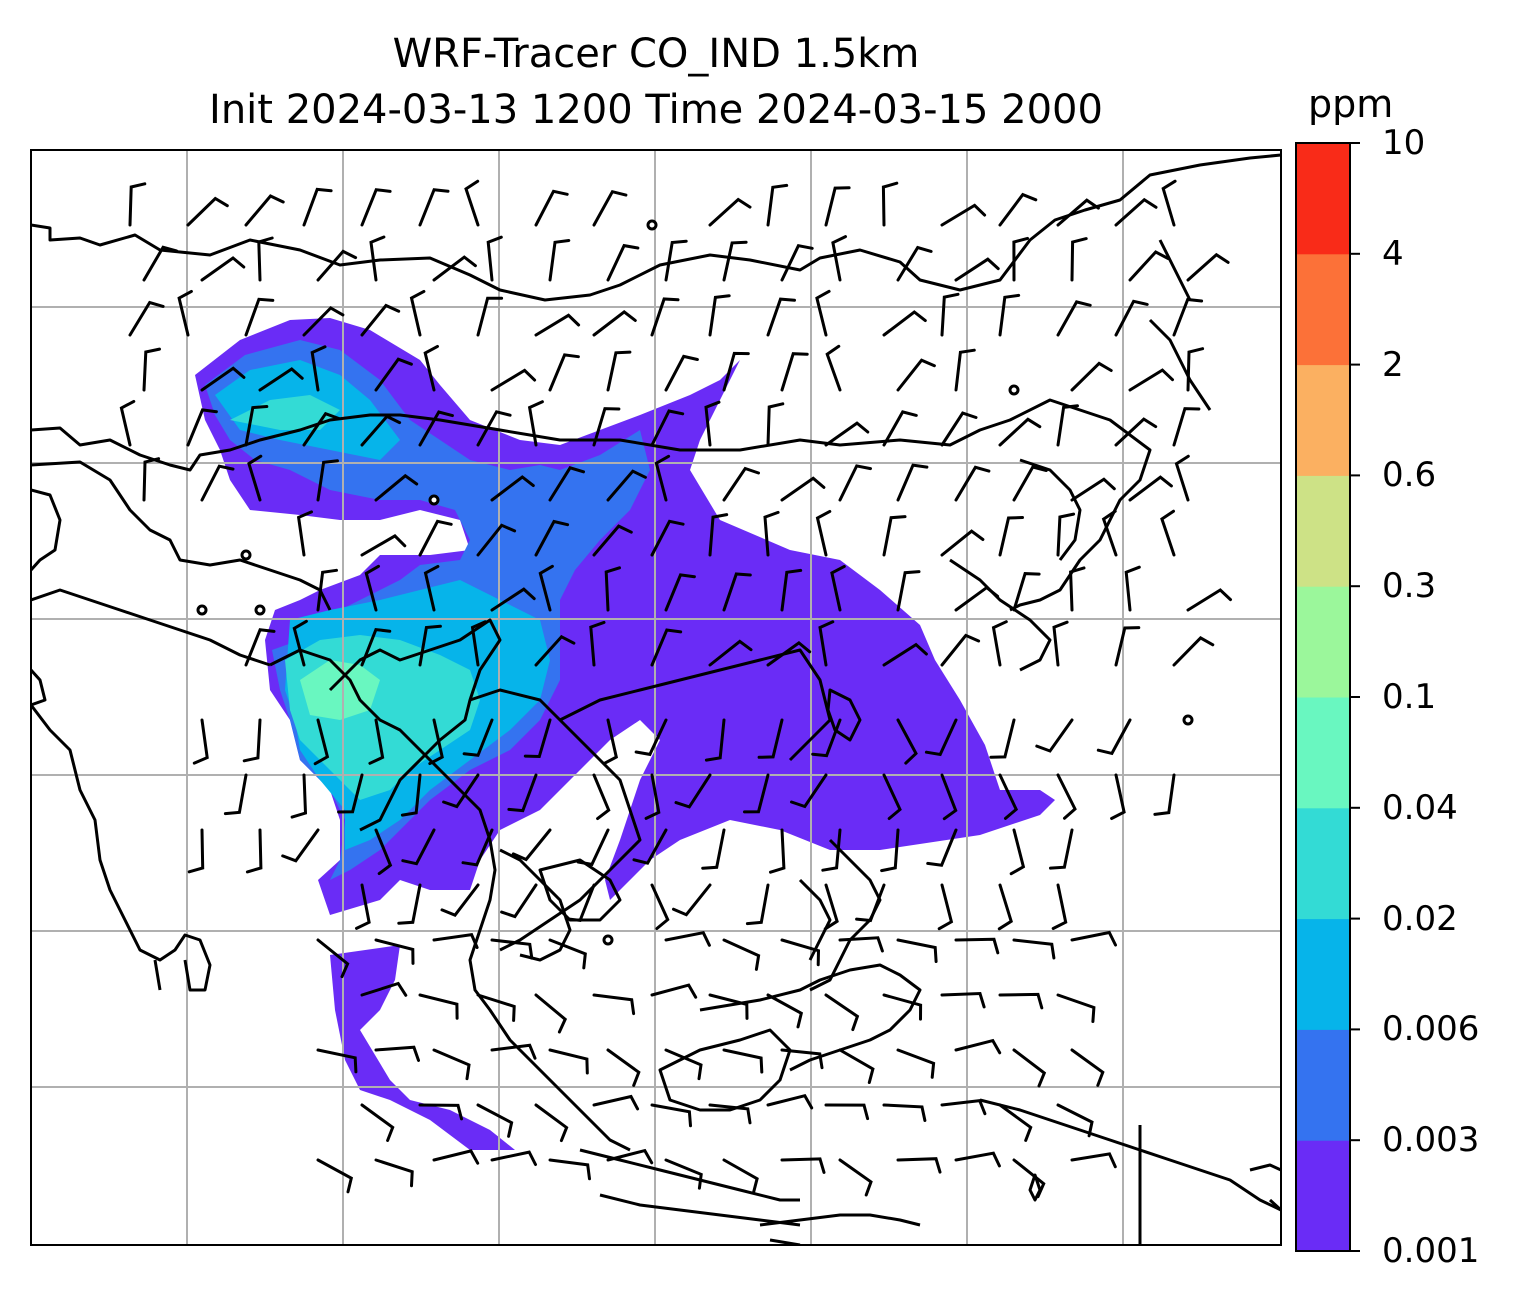 This screenshot has width=1528, height=1306. I want to click on colorbar-tick-label: 0.04, so click(1420, 807).